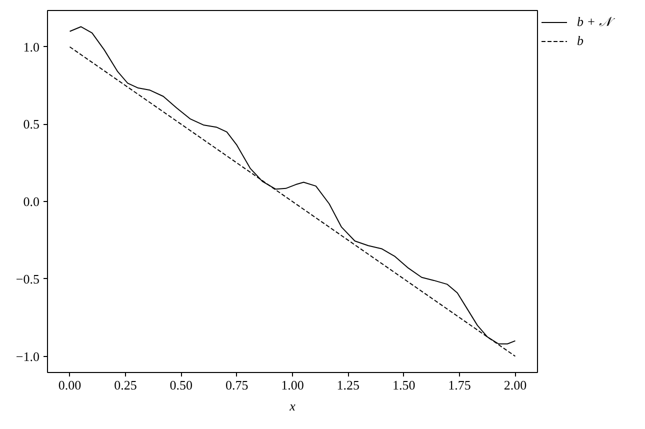  Describe the element at coordinates (292, 406) in the screenshot. I see `x-axis-title: x` at that location.